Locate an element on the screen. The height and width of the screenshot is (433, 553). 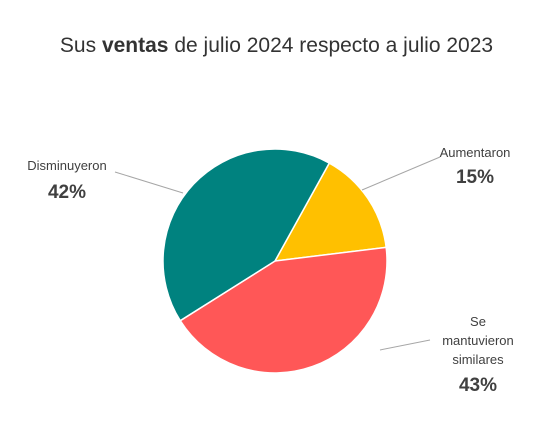
leader-line-se-mantuvieron-similares is located at coordinates (405, 345).